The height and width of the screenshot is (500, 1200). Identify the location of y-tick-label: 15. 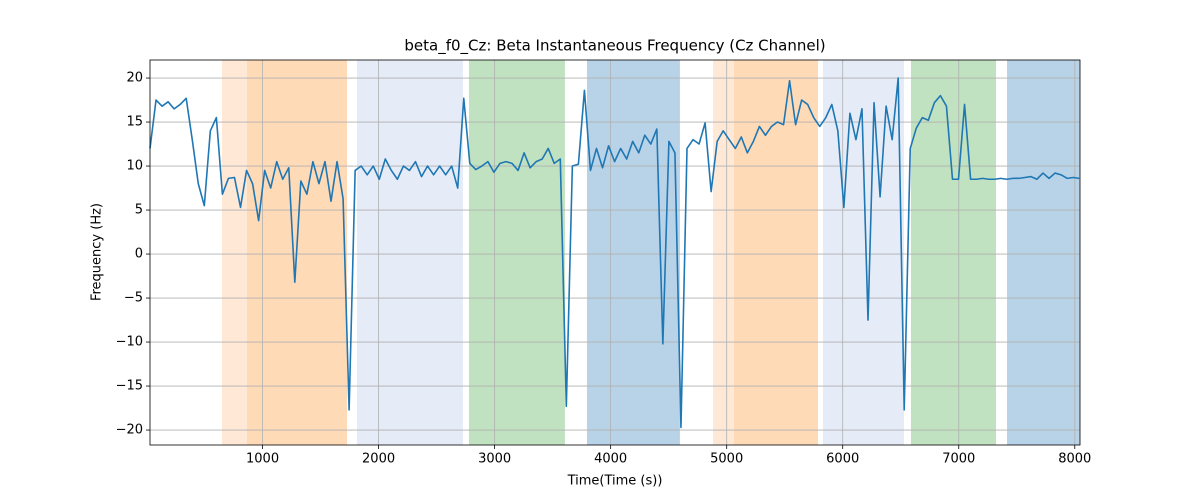
(134, 122).